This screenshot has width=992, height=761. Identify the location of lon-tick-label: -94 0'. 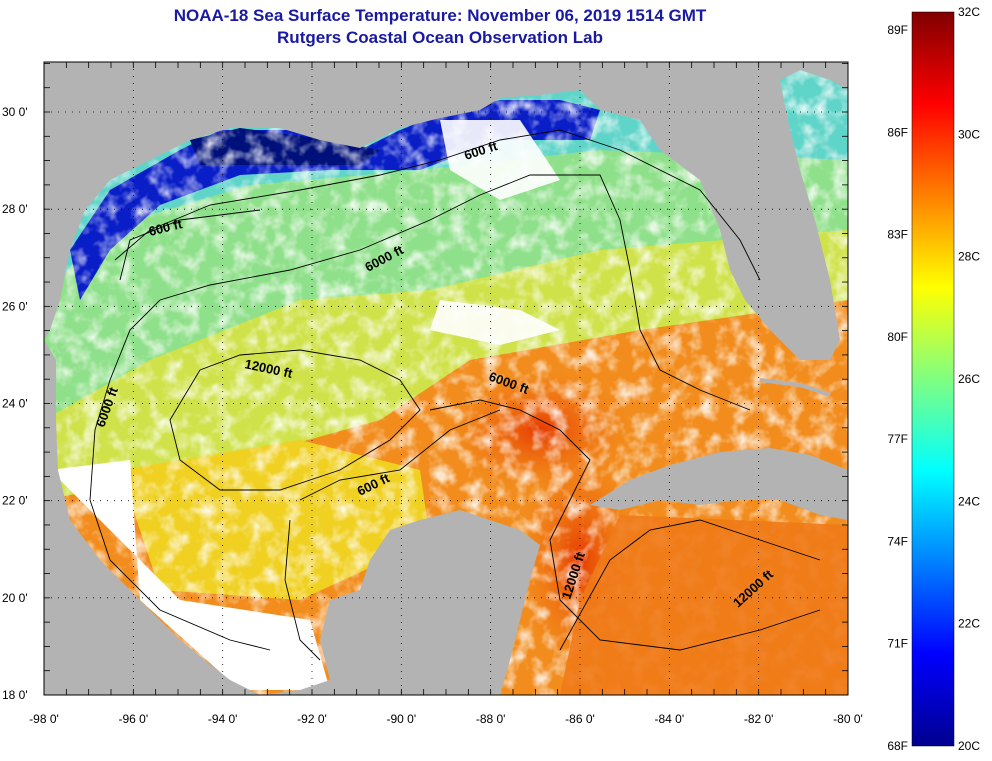
(223, 719).